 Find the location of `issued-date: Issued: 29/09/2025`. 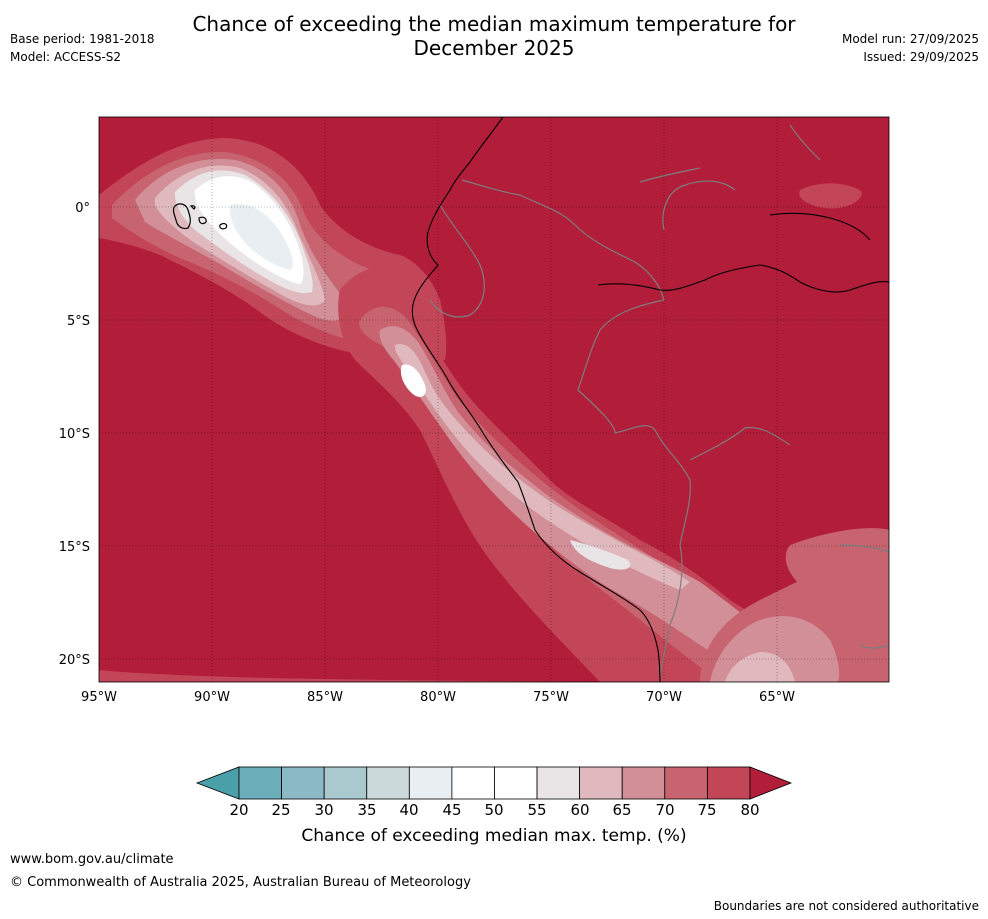

issued-date: Issued: 29/09/2025 is located at coordinates (921, 57).